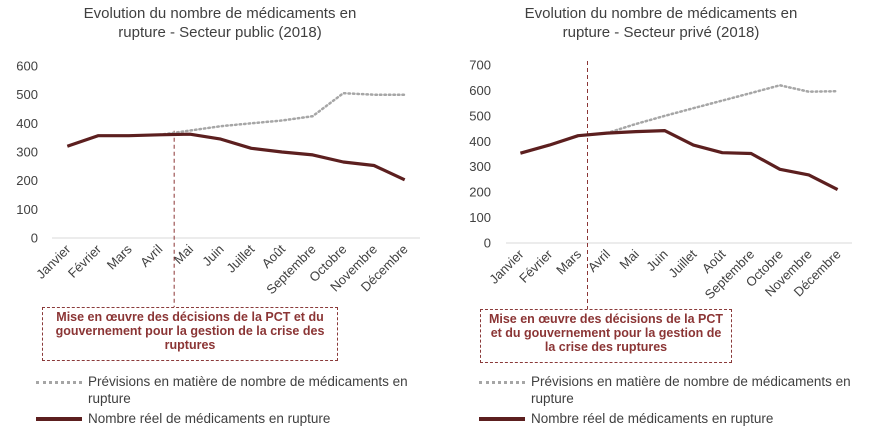  Describe the element at coordinates (606, 319) in the screenshot. I see `annotation-line: Mise en œuvre des décisions de la PCT` at that location.